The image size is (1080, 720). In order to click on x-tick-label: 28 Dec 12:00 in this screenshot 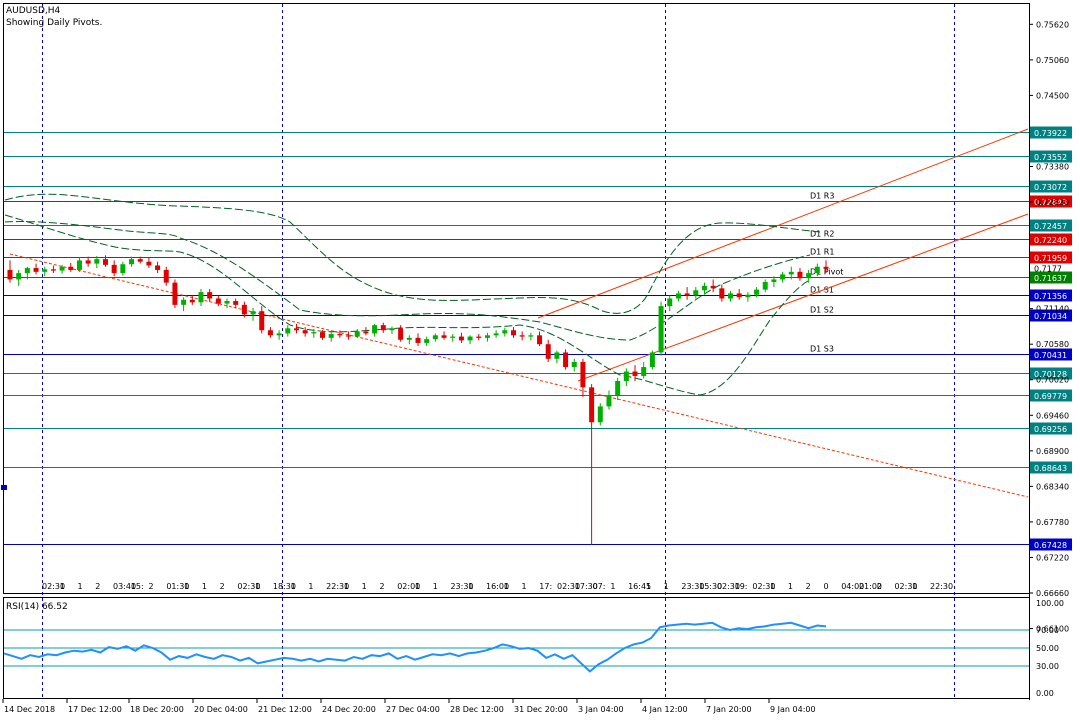, I will do `click(477, 709)`.